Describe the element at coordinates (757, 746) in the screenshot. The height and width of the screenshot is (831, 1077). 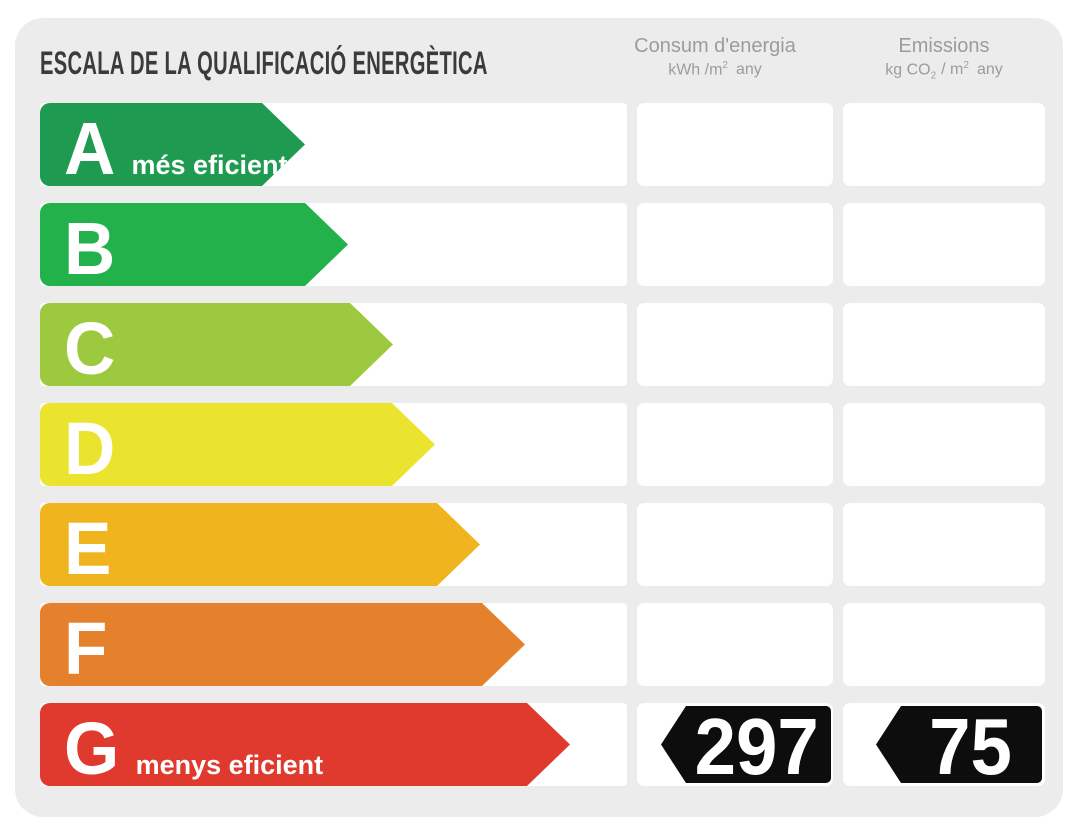
I see `consumption-value: 297` at that location.